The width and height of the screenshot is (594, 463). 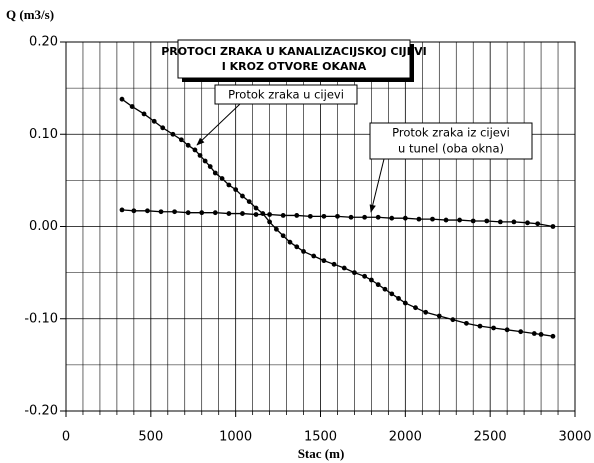 What do you see at coordinates (43, 42) in the screenshot?
I see `y-tick-label: 0.20` at bounding box center [43, 42].